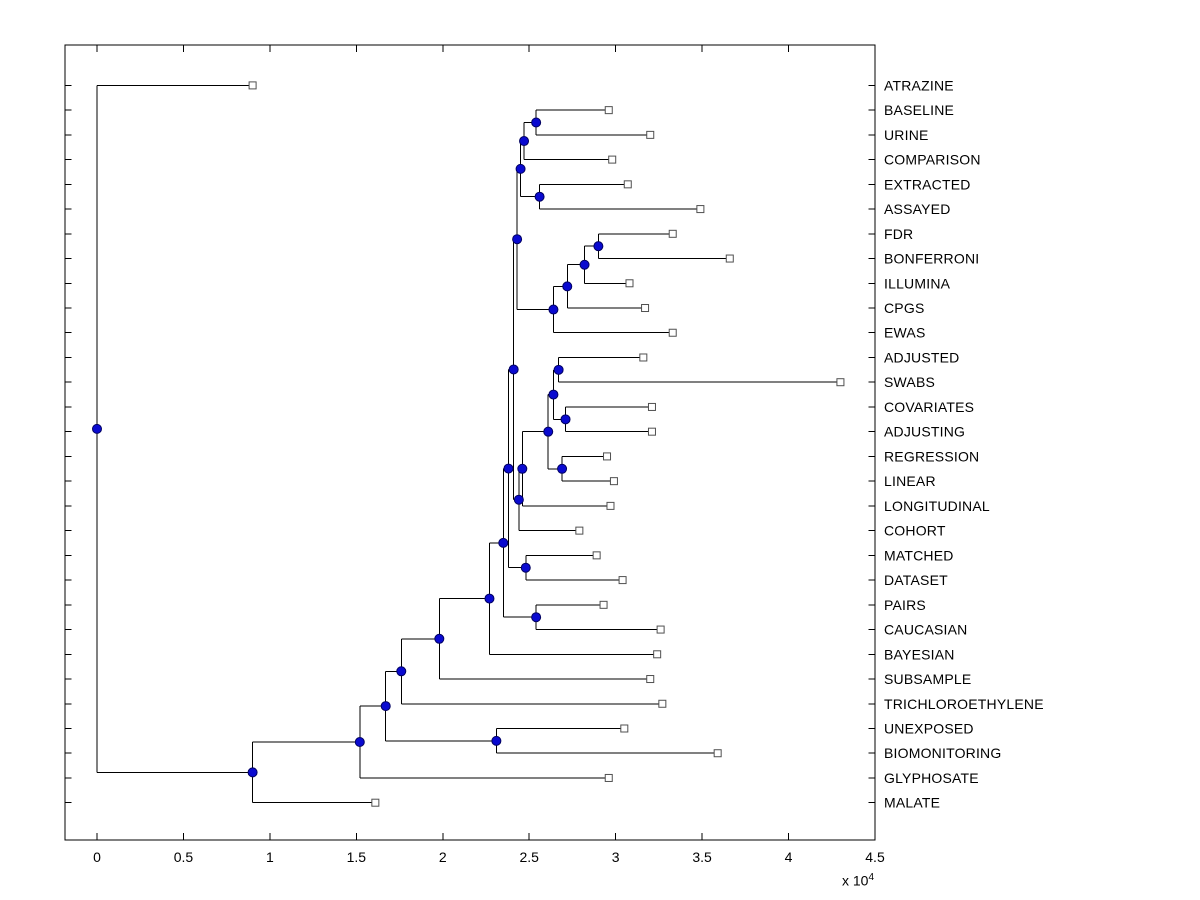  Describe the element at coordinates (929, 728) in the screenshot. I see `leaf-label: UNEXPOSED` at that location.